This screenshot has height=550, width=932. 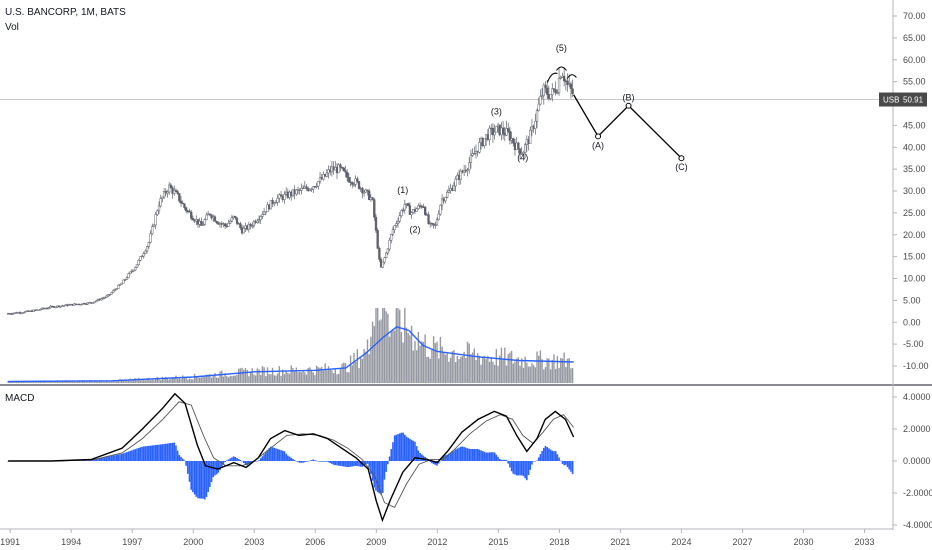 What do you see at coordinates (552, 77) in the screenshot?
I see `wave-arc` at bounding box center [552, 77].